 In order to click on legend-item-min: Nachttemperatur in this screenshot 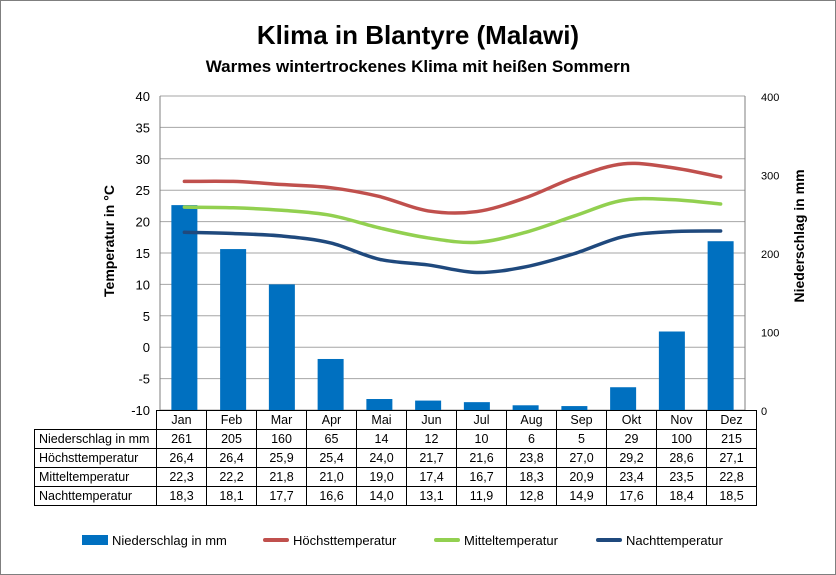, I will do `click(659, 540)`.